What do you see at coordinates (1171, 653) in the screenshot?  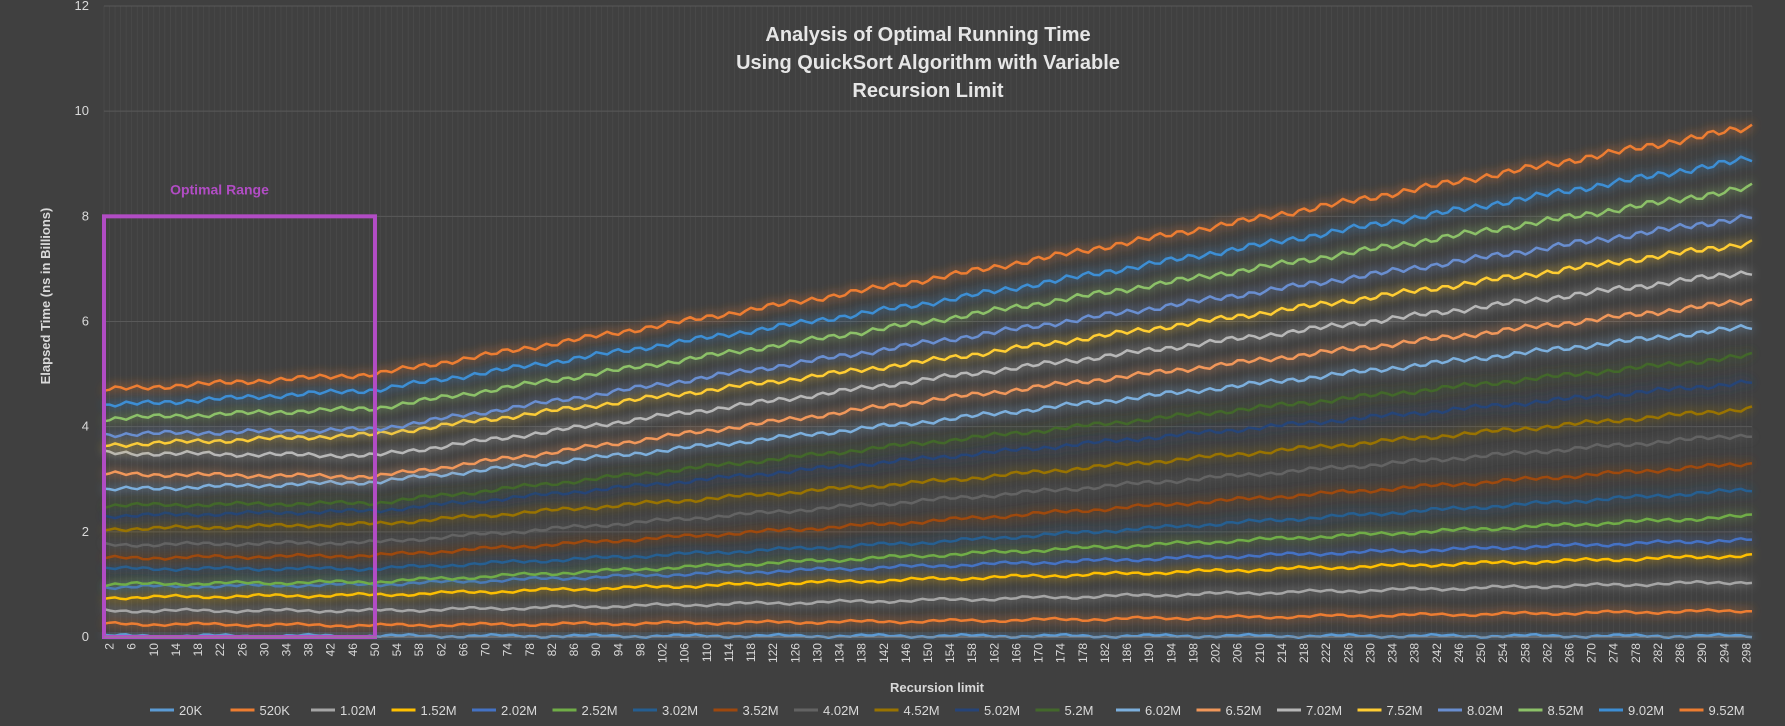 I see `x-tick-label: 194` at bounding box center [1171, 653].